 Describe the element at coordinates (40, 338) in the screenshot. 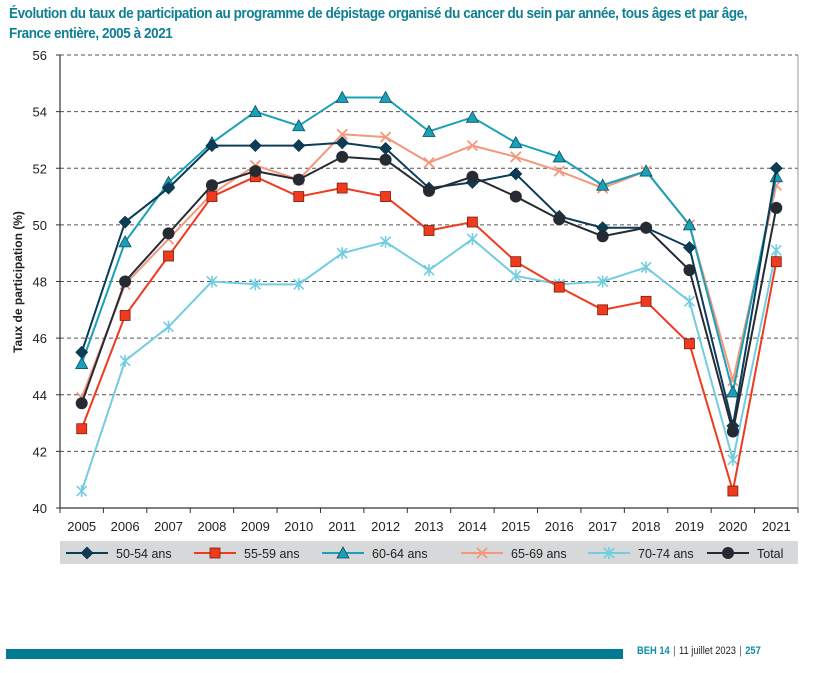

I see `y-tick-label: 46` at that location.